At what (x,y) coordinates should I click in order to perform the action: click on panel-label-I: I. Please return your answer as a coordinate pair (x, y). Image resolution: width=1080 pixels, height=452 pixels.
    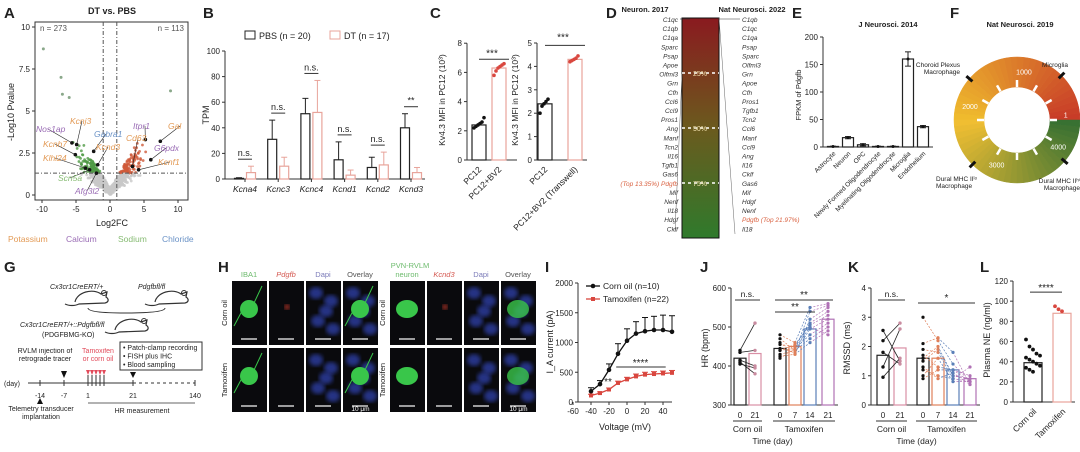
    Looking at the image, I should click on (547, 267).